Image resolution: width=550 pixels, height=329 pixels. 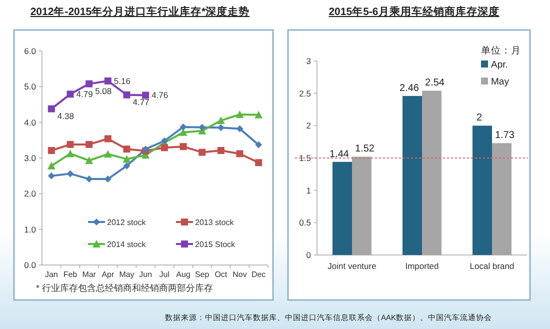 What do you see at coordinates (410, 88) in the screenshot?
I see `data-label: 2.46` at bounding box center [410, 88].